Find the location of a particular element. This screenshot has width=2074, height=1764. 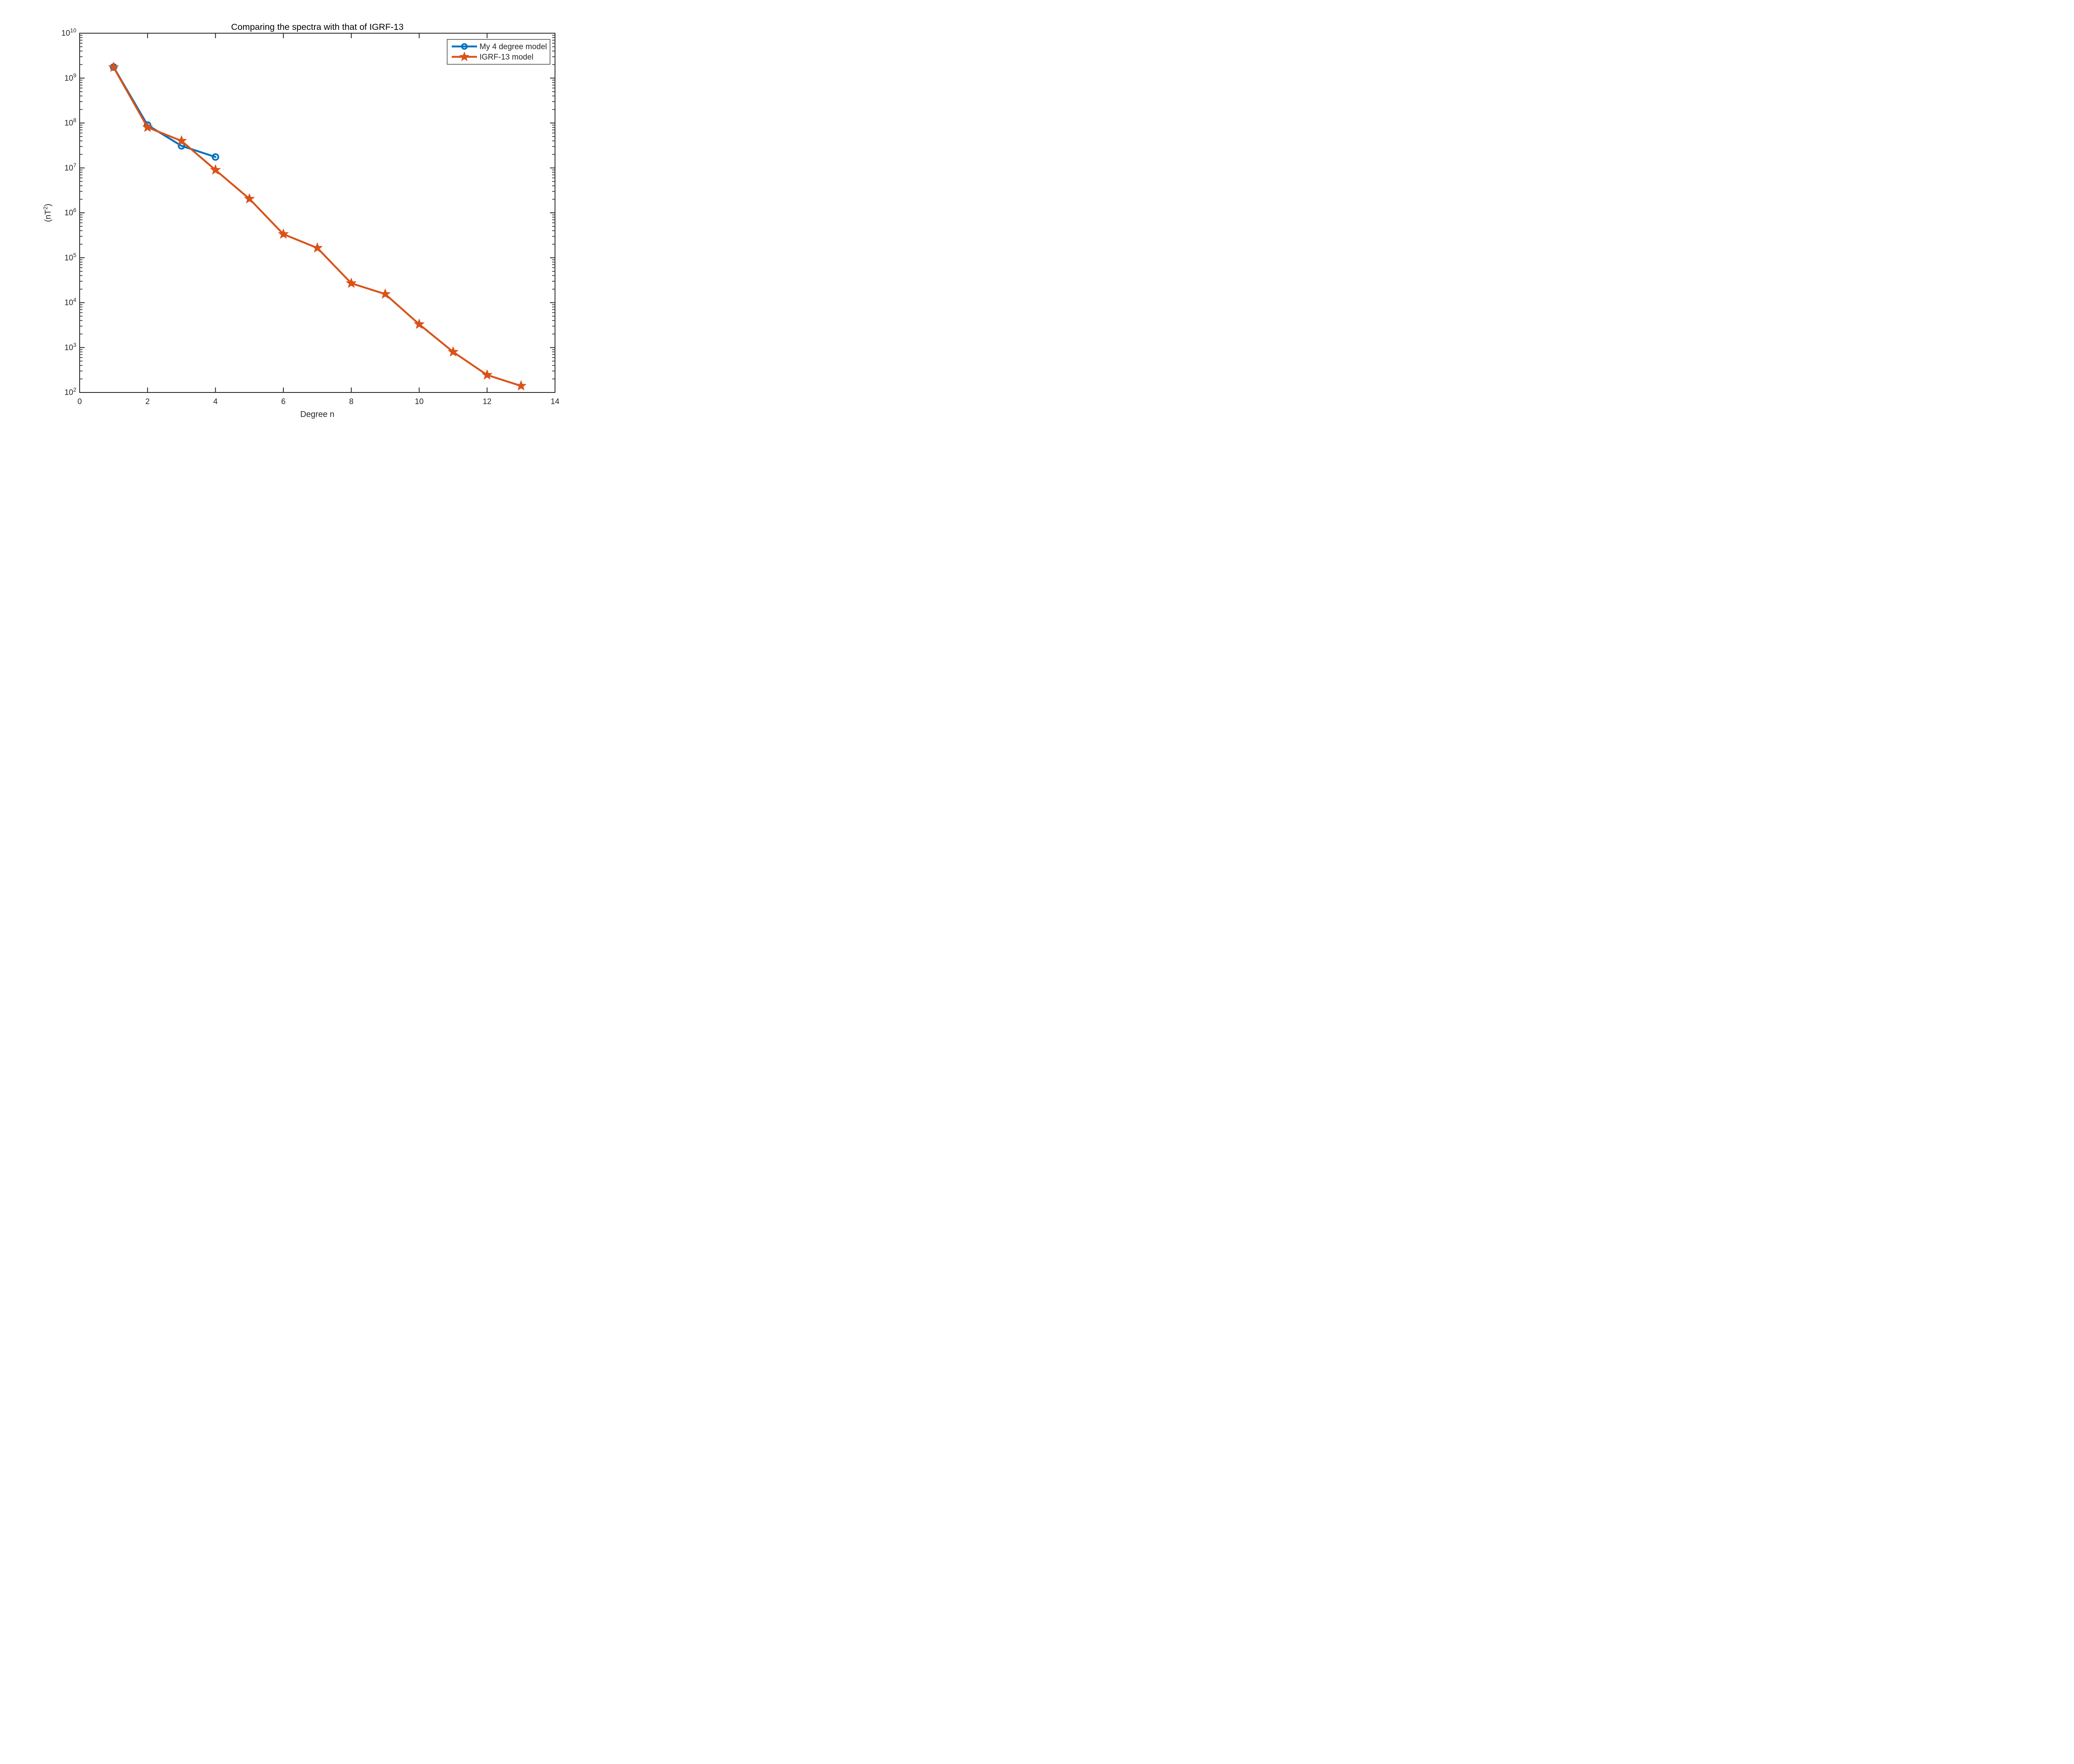

legend-star-glyph is located at coordinates (464, 56).